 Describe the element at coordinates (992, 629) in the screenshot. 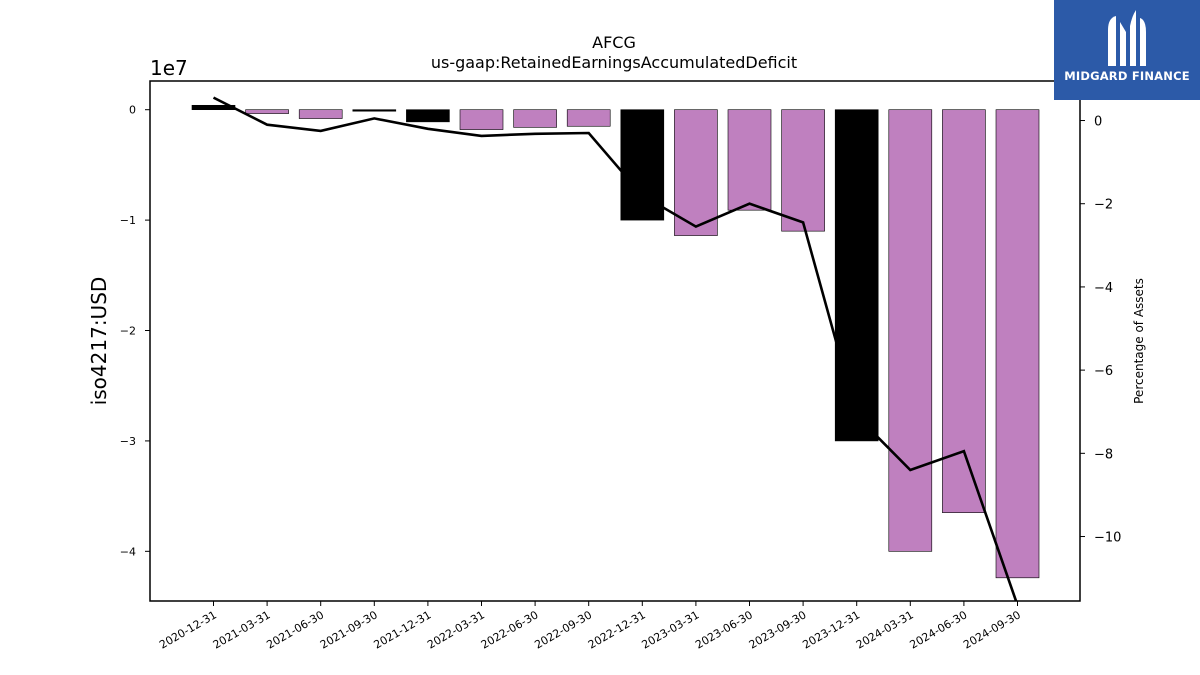

I see `x-tick-label: 2024-09-30` at that location.